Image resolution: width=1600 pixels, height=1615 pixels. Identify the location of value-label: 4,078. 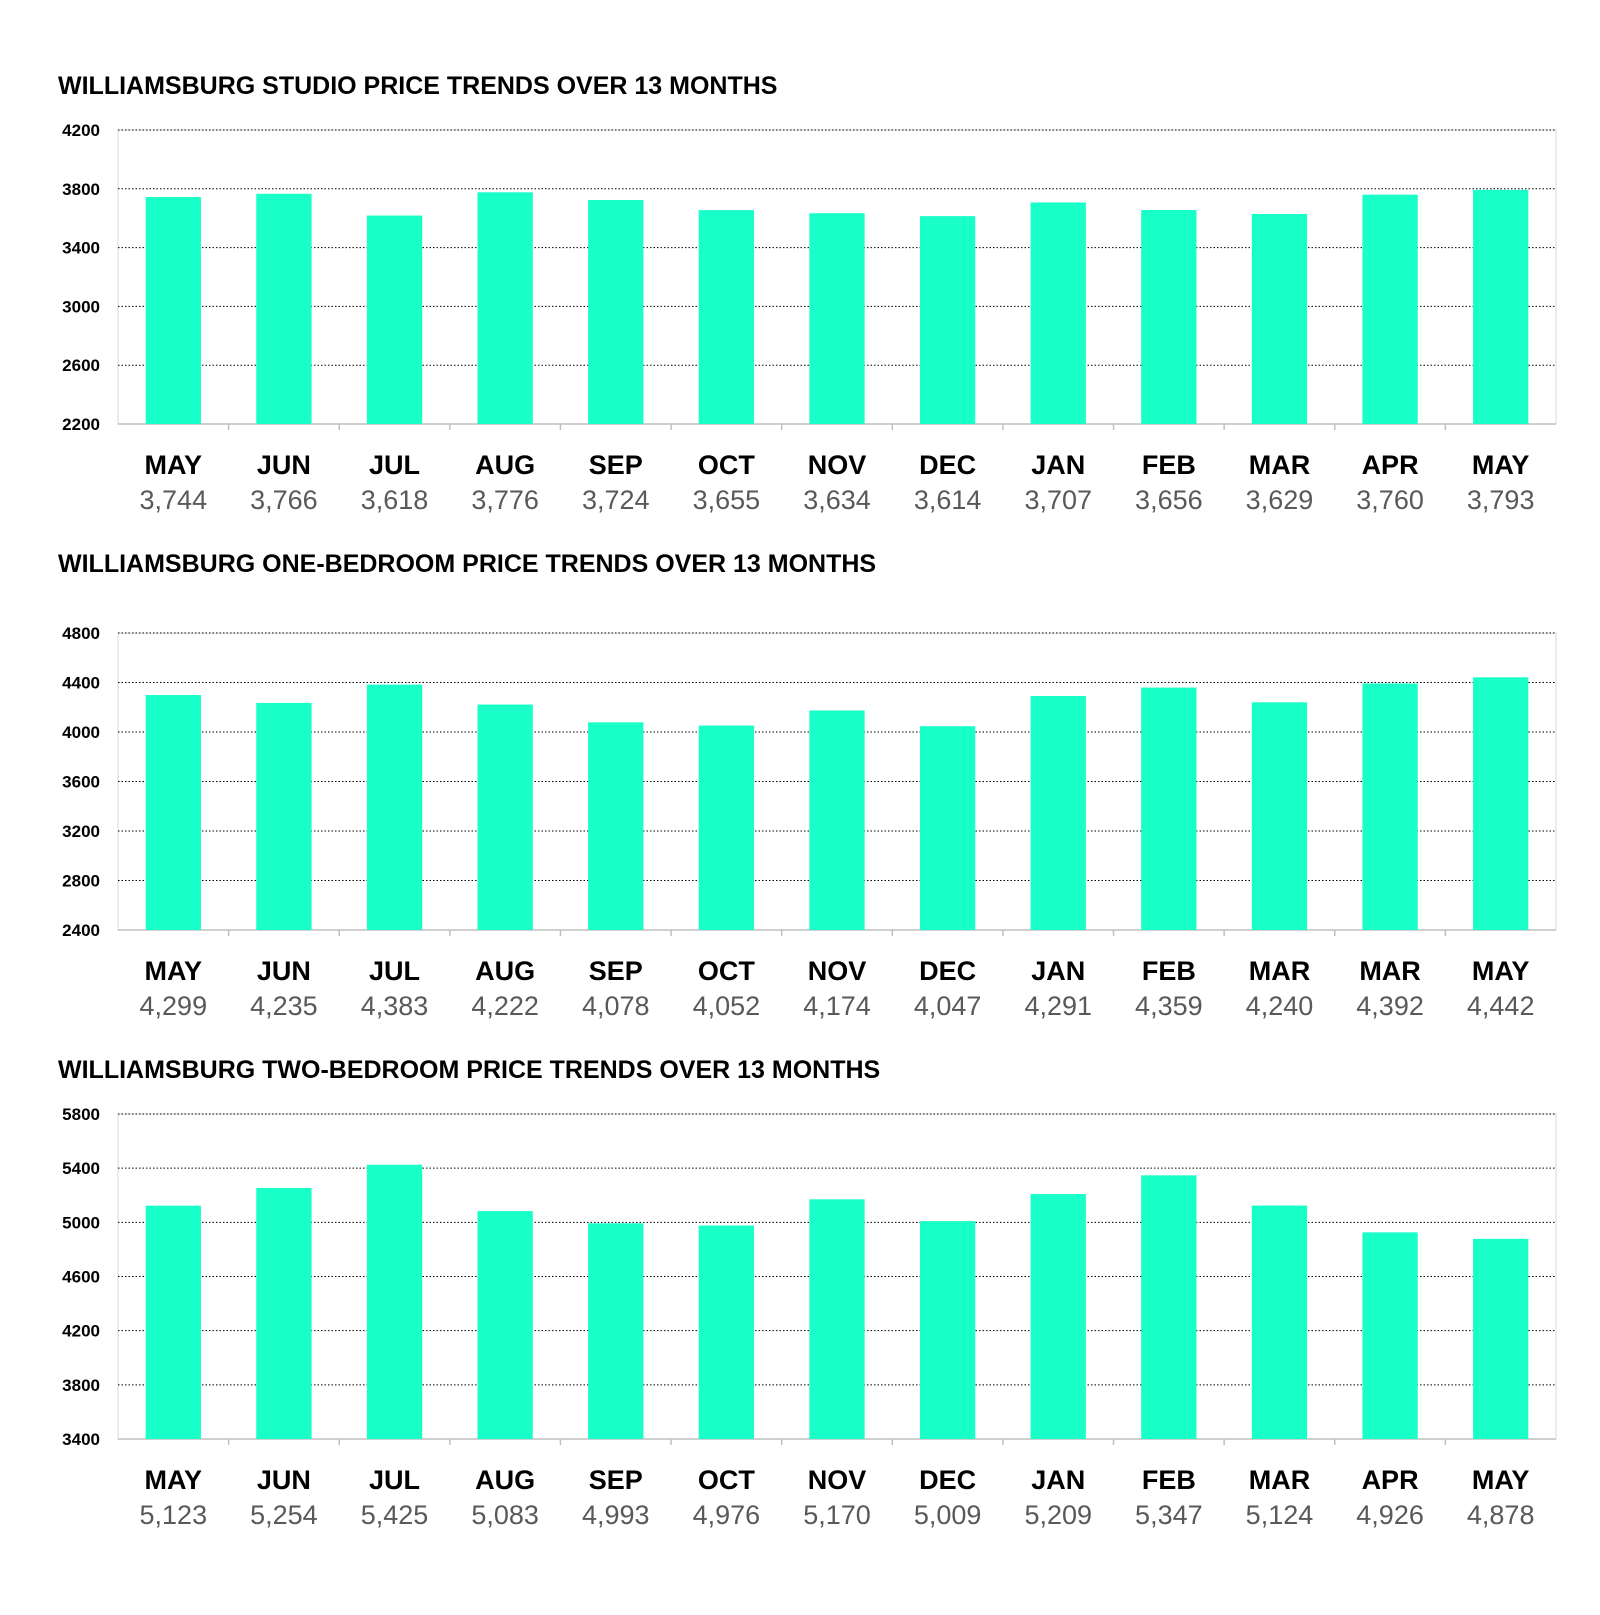
(616, 1006).